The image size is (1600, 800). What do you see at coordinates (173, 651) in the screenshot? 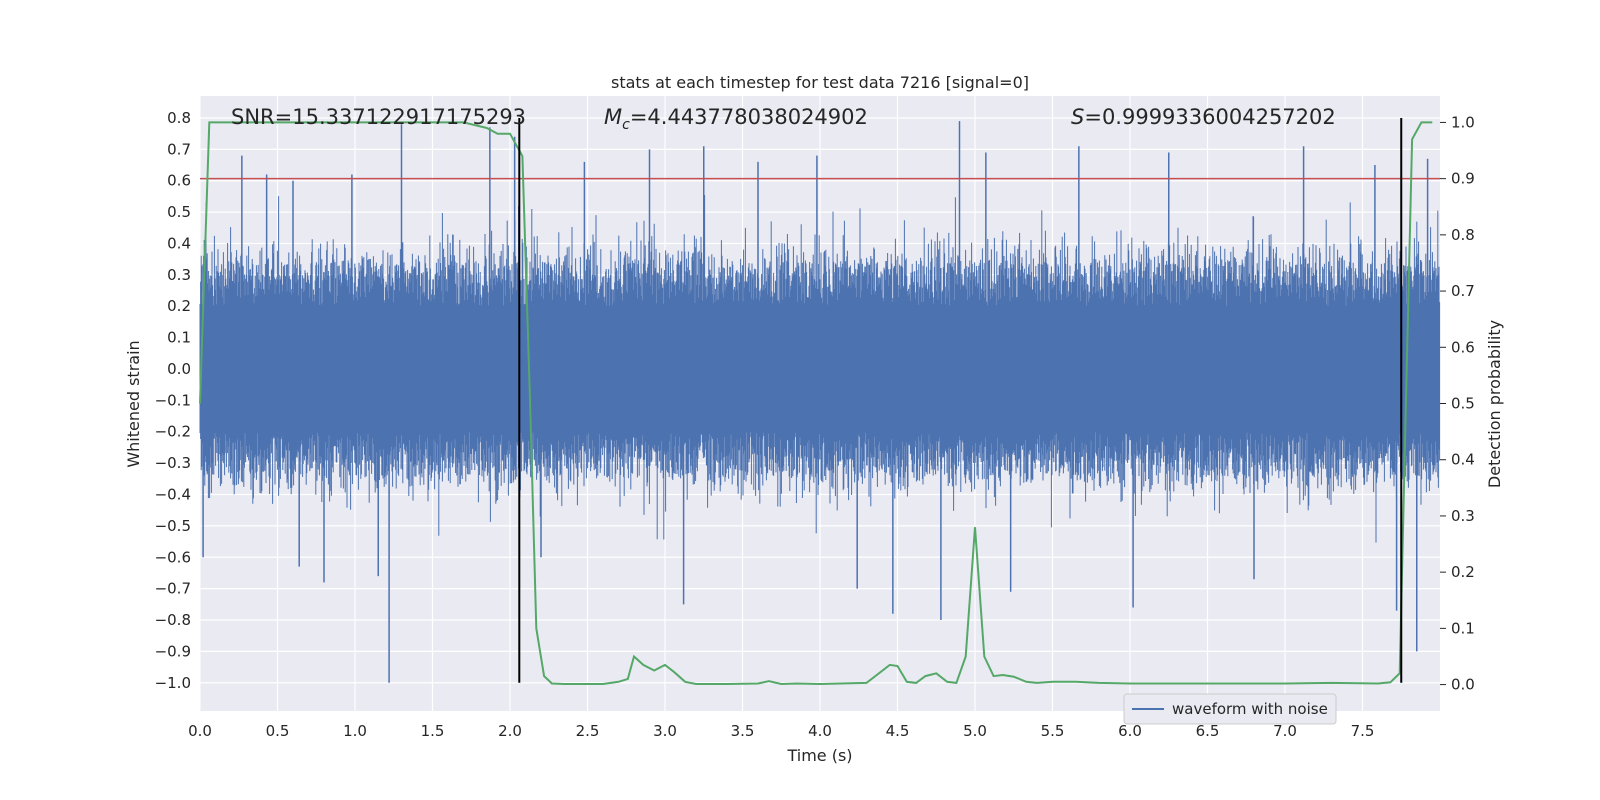
I see `y-tick-label: −0.9` at bounding box center [173, 651].